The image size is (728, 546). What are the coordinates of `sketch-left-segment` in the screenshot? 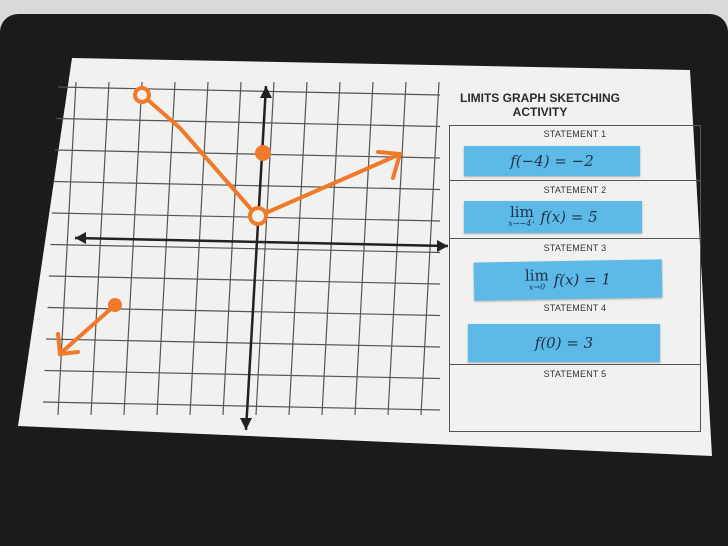 It's located at (199, 154).